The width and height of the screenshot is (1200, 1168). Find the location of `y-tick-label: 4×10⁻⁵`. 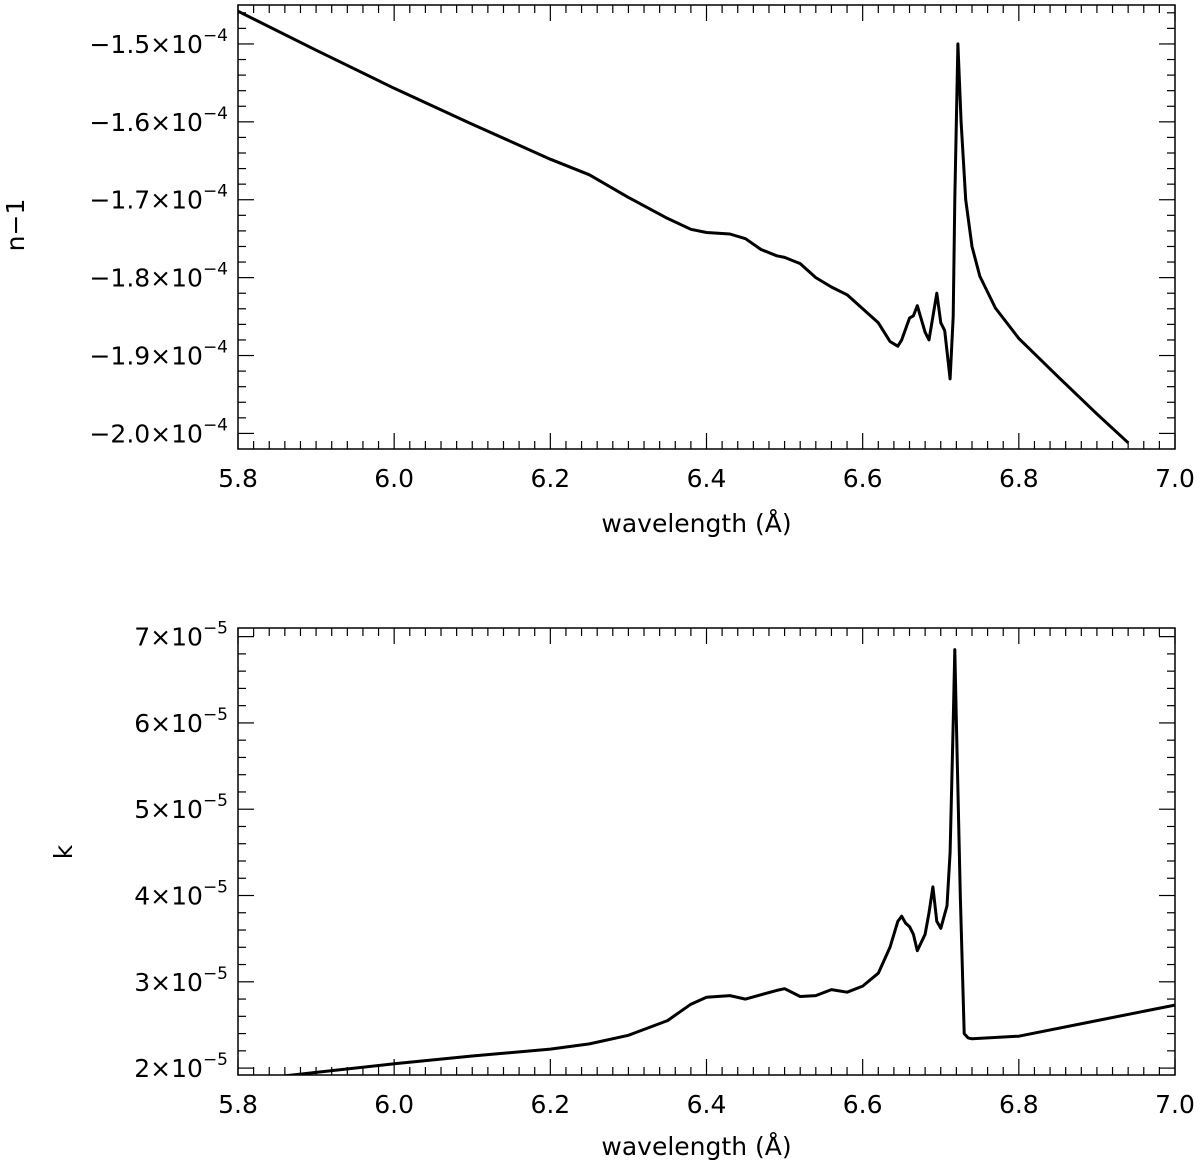

y-tick-label: 4×10⁻⁵ is located at coordinates (181, 894).